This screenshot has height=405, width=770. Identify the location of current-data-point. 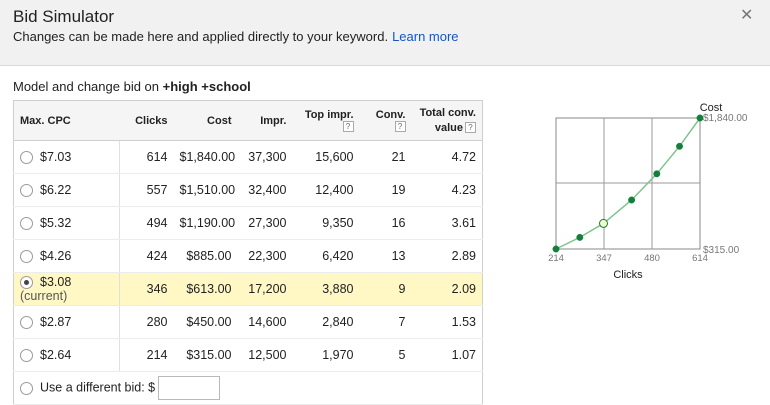
(603, 223).